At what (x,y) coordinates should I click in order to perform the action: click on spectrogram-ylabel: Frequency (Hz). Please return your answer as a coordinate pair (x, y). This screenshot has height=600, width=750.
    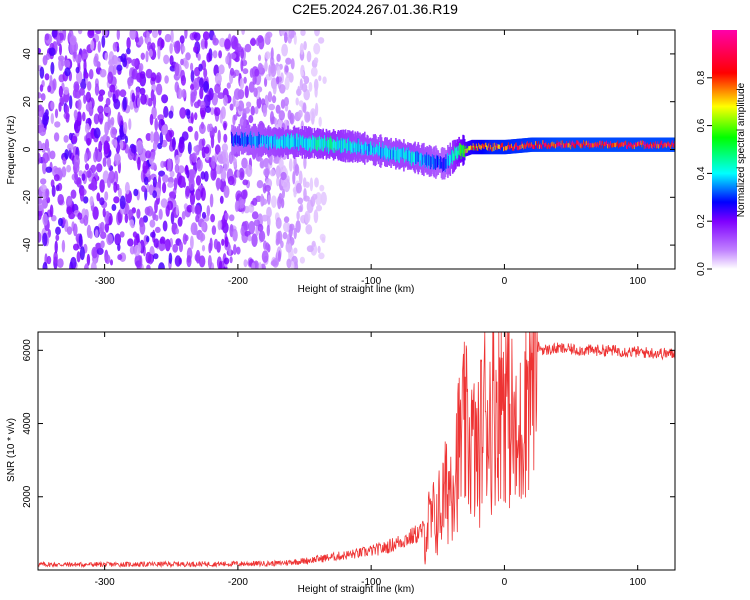
    Looking at the image, I should click on (11, 150).